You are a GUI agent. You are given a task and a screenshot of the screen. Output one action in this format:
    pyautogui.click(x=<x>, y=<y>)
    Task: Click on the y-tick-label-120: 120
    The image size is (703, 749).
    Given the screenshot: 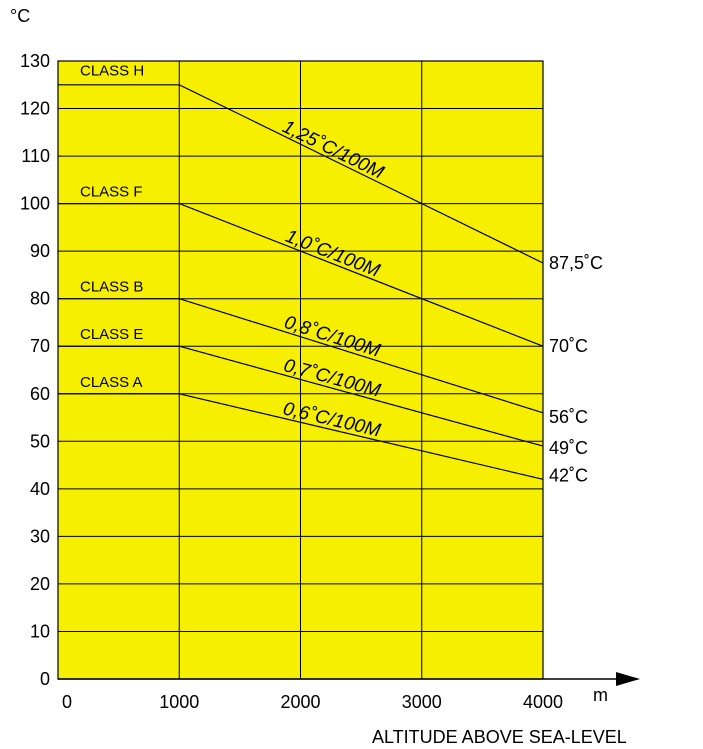 What is the action you would take?
    pyautogui.click(x=35, y=109)
    